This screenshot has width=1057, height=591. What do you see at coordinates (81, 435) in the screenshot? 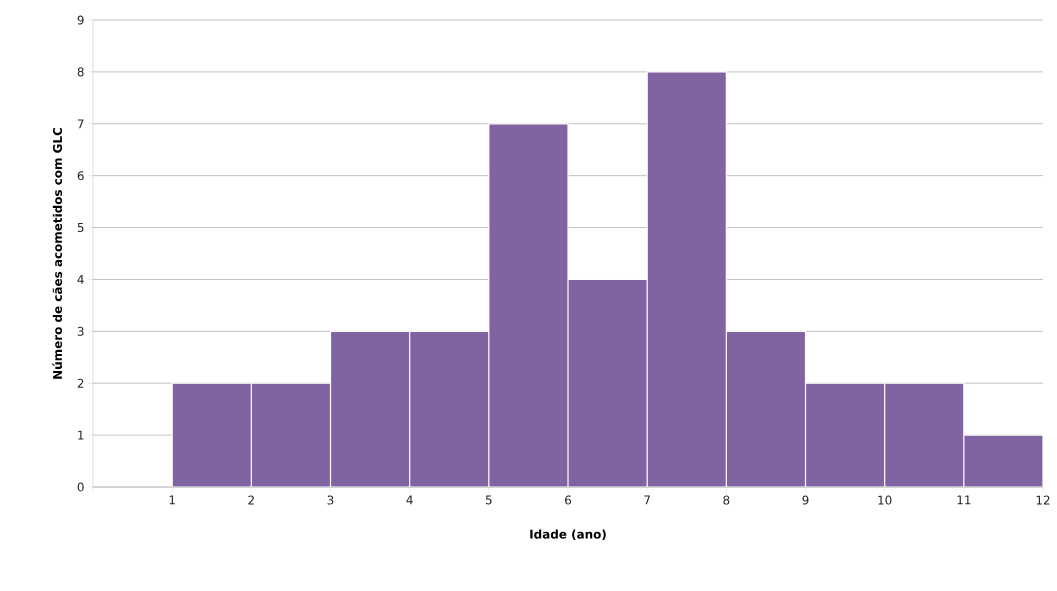
I see `y-tick-label: 1` at bounding box center [81, 435].